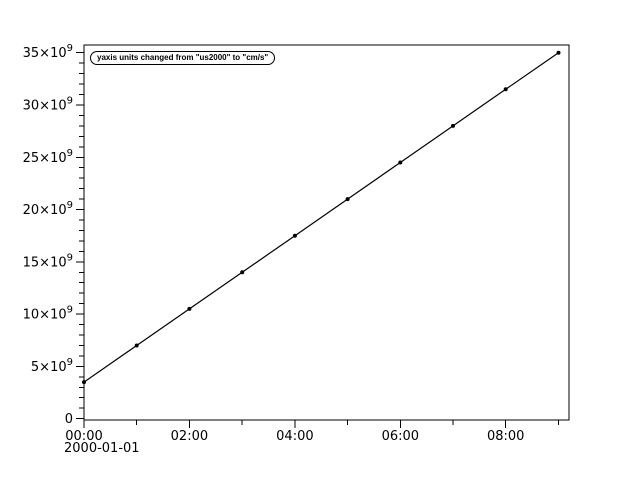 Image resolution: width=640 pixels, height=480 pixels. Describe the element at coordinates (189, 436) in the screenshot. I see `x-tick-label: 02:00` at that location.